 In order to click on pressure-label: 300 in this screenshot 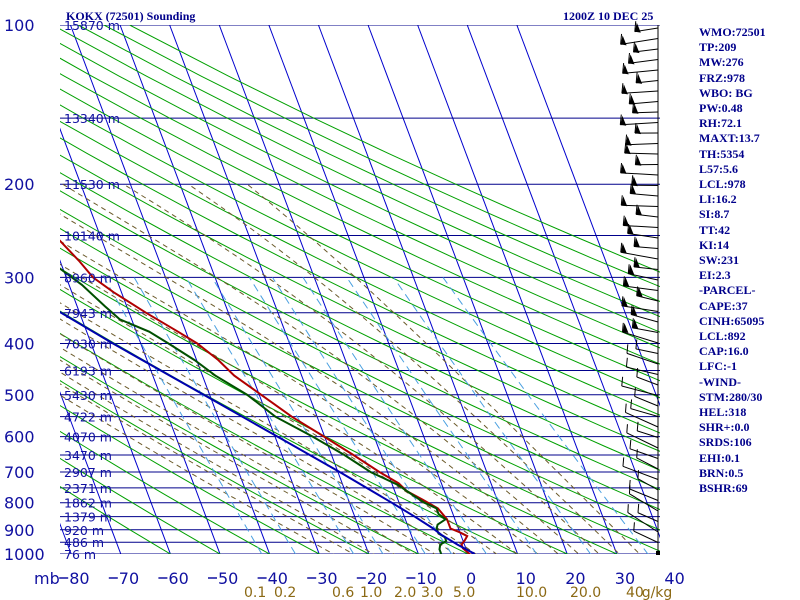, I will do `click(19, 277)`.